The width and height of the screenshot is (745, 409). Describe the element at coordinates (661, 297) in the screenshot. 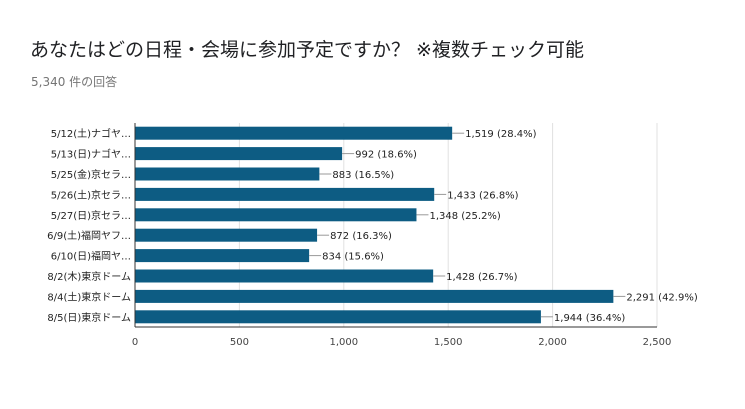

I see `data-label-8: 2,291 (42.9%)` at that location.